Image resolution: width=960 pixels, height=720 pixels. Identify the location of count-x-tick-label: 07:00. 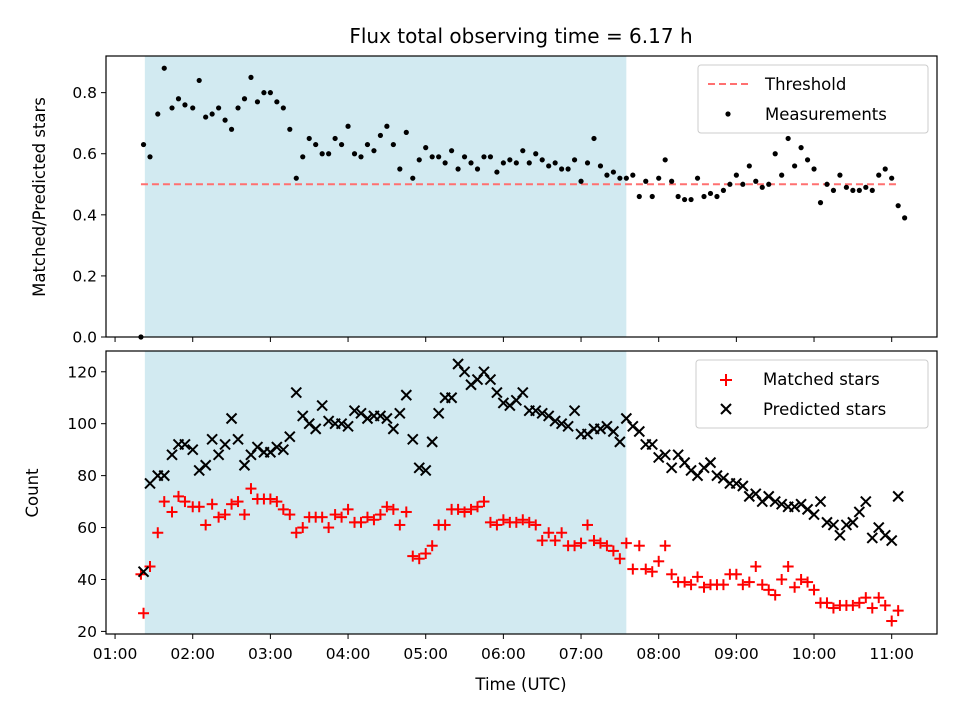
(581, 654).